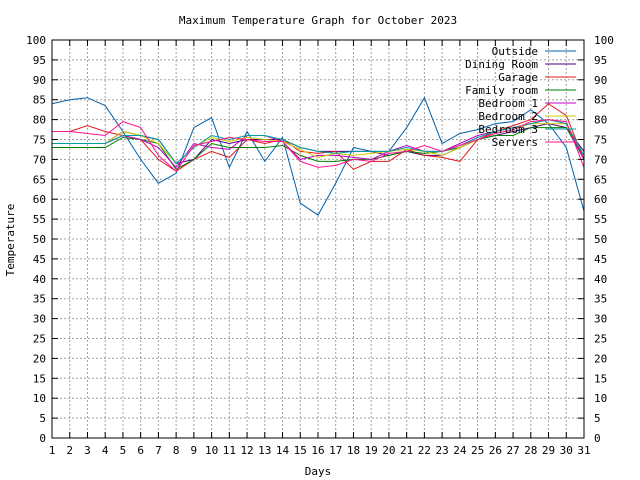 This screenshot has width=640, height=480. I want to click on x-tick-label: 5, so click(123, 450).